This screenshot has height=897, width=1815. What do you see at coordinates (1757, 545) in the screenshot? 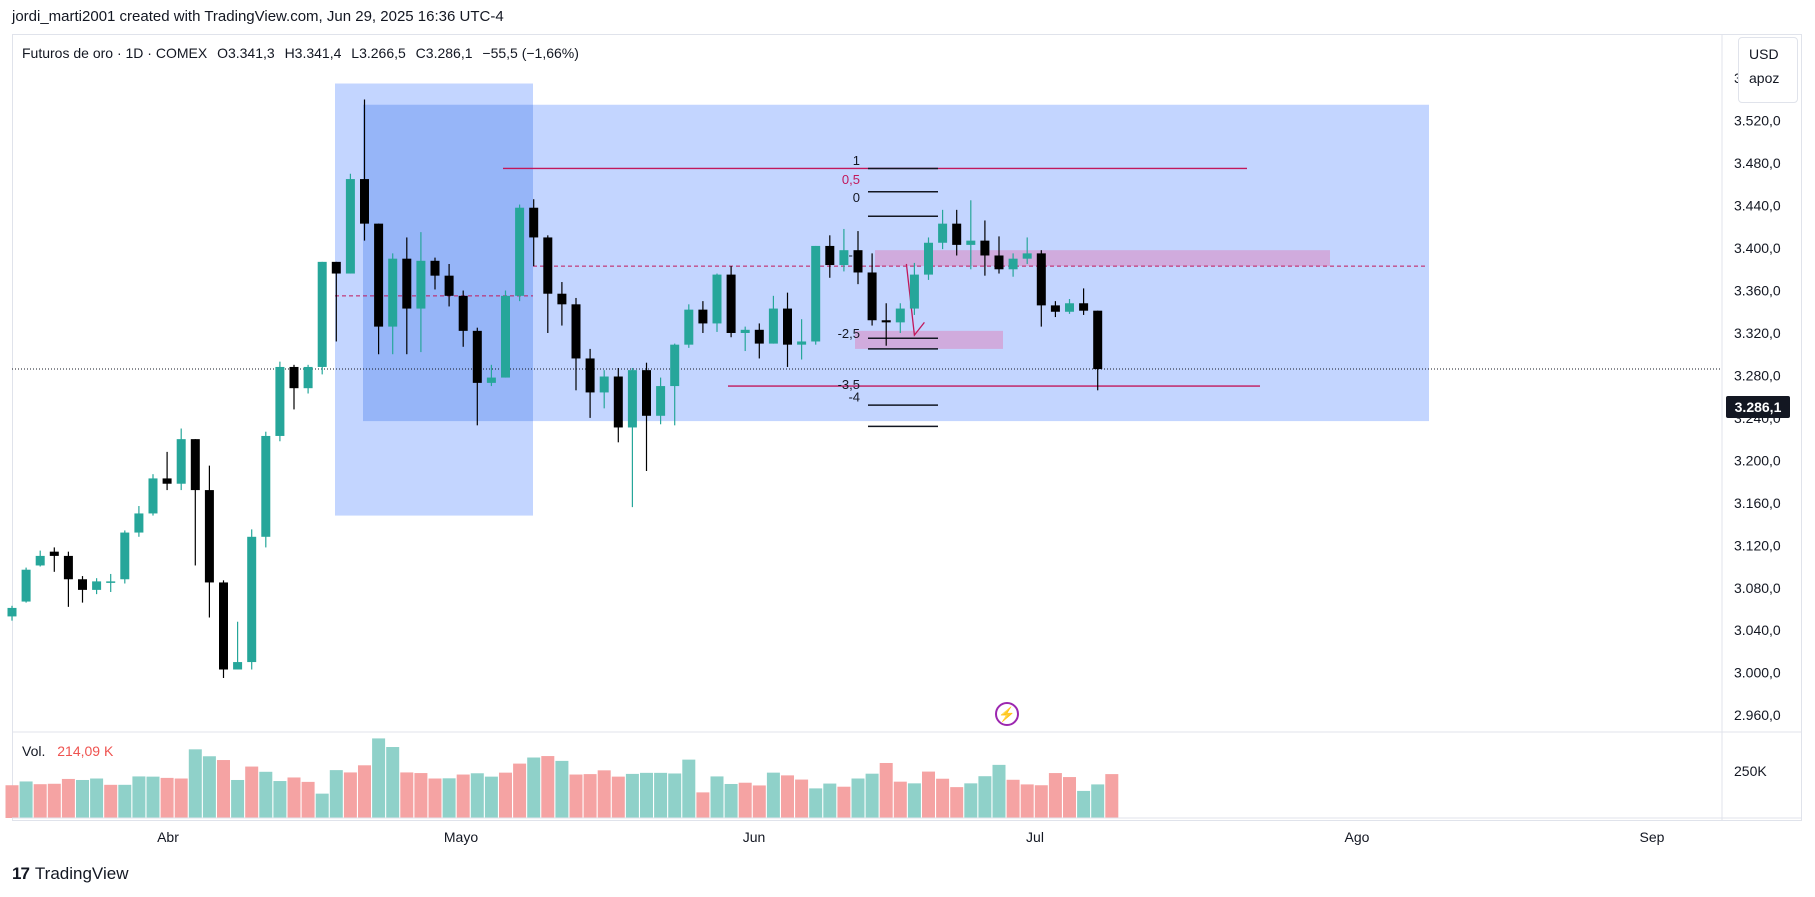
I see `y-tick-label: 3.120,0` at bounding box center [1757, 545].